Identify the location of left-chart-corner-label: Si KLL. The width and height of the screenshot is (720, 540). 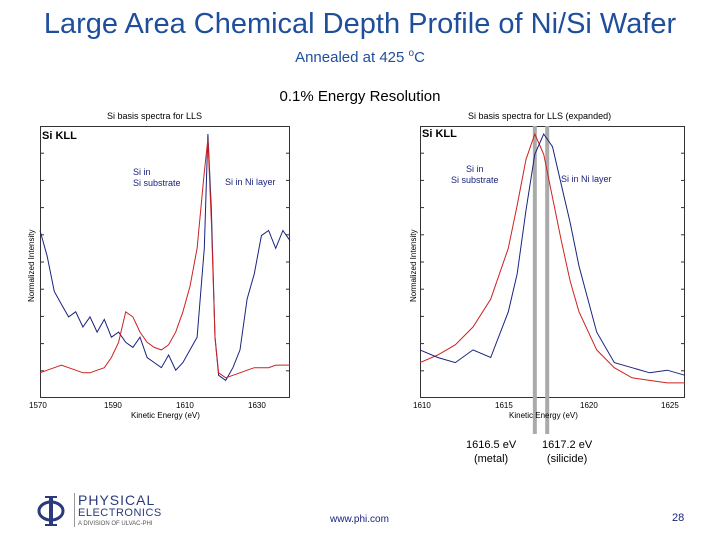
(59, 136).